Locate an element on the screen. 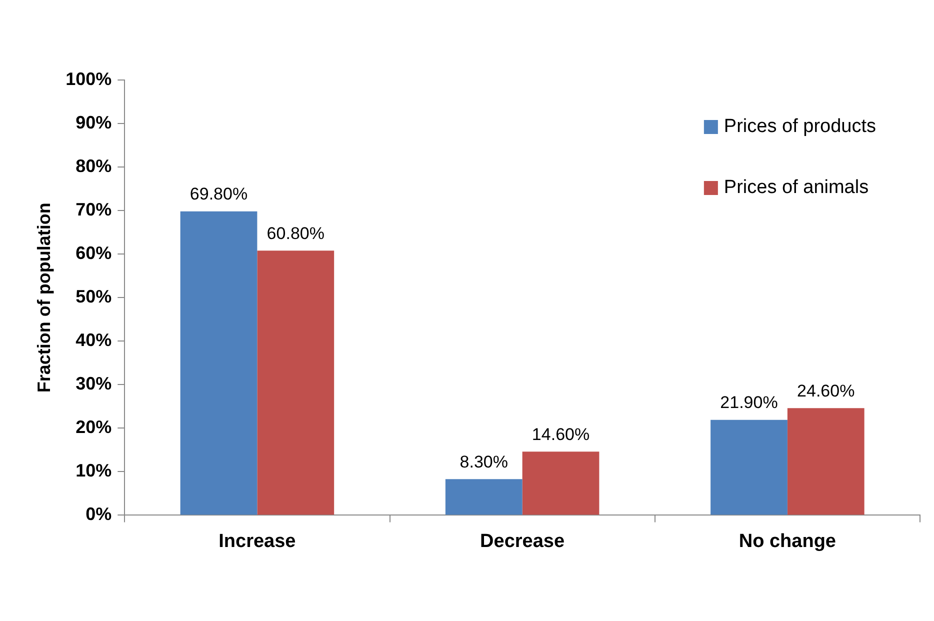  data-label: 69.80% is located at coordinates (219, 194).